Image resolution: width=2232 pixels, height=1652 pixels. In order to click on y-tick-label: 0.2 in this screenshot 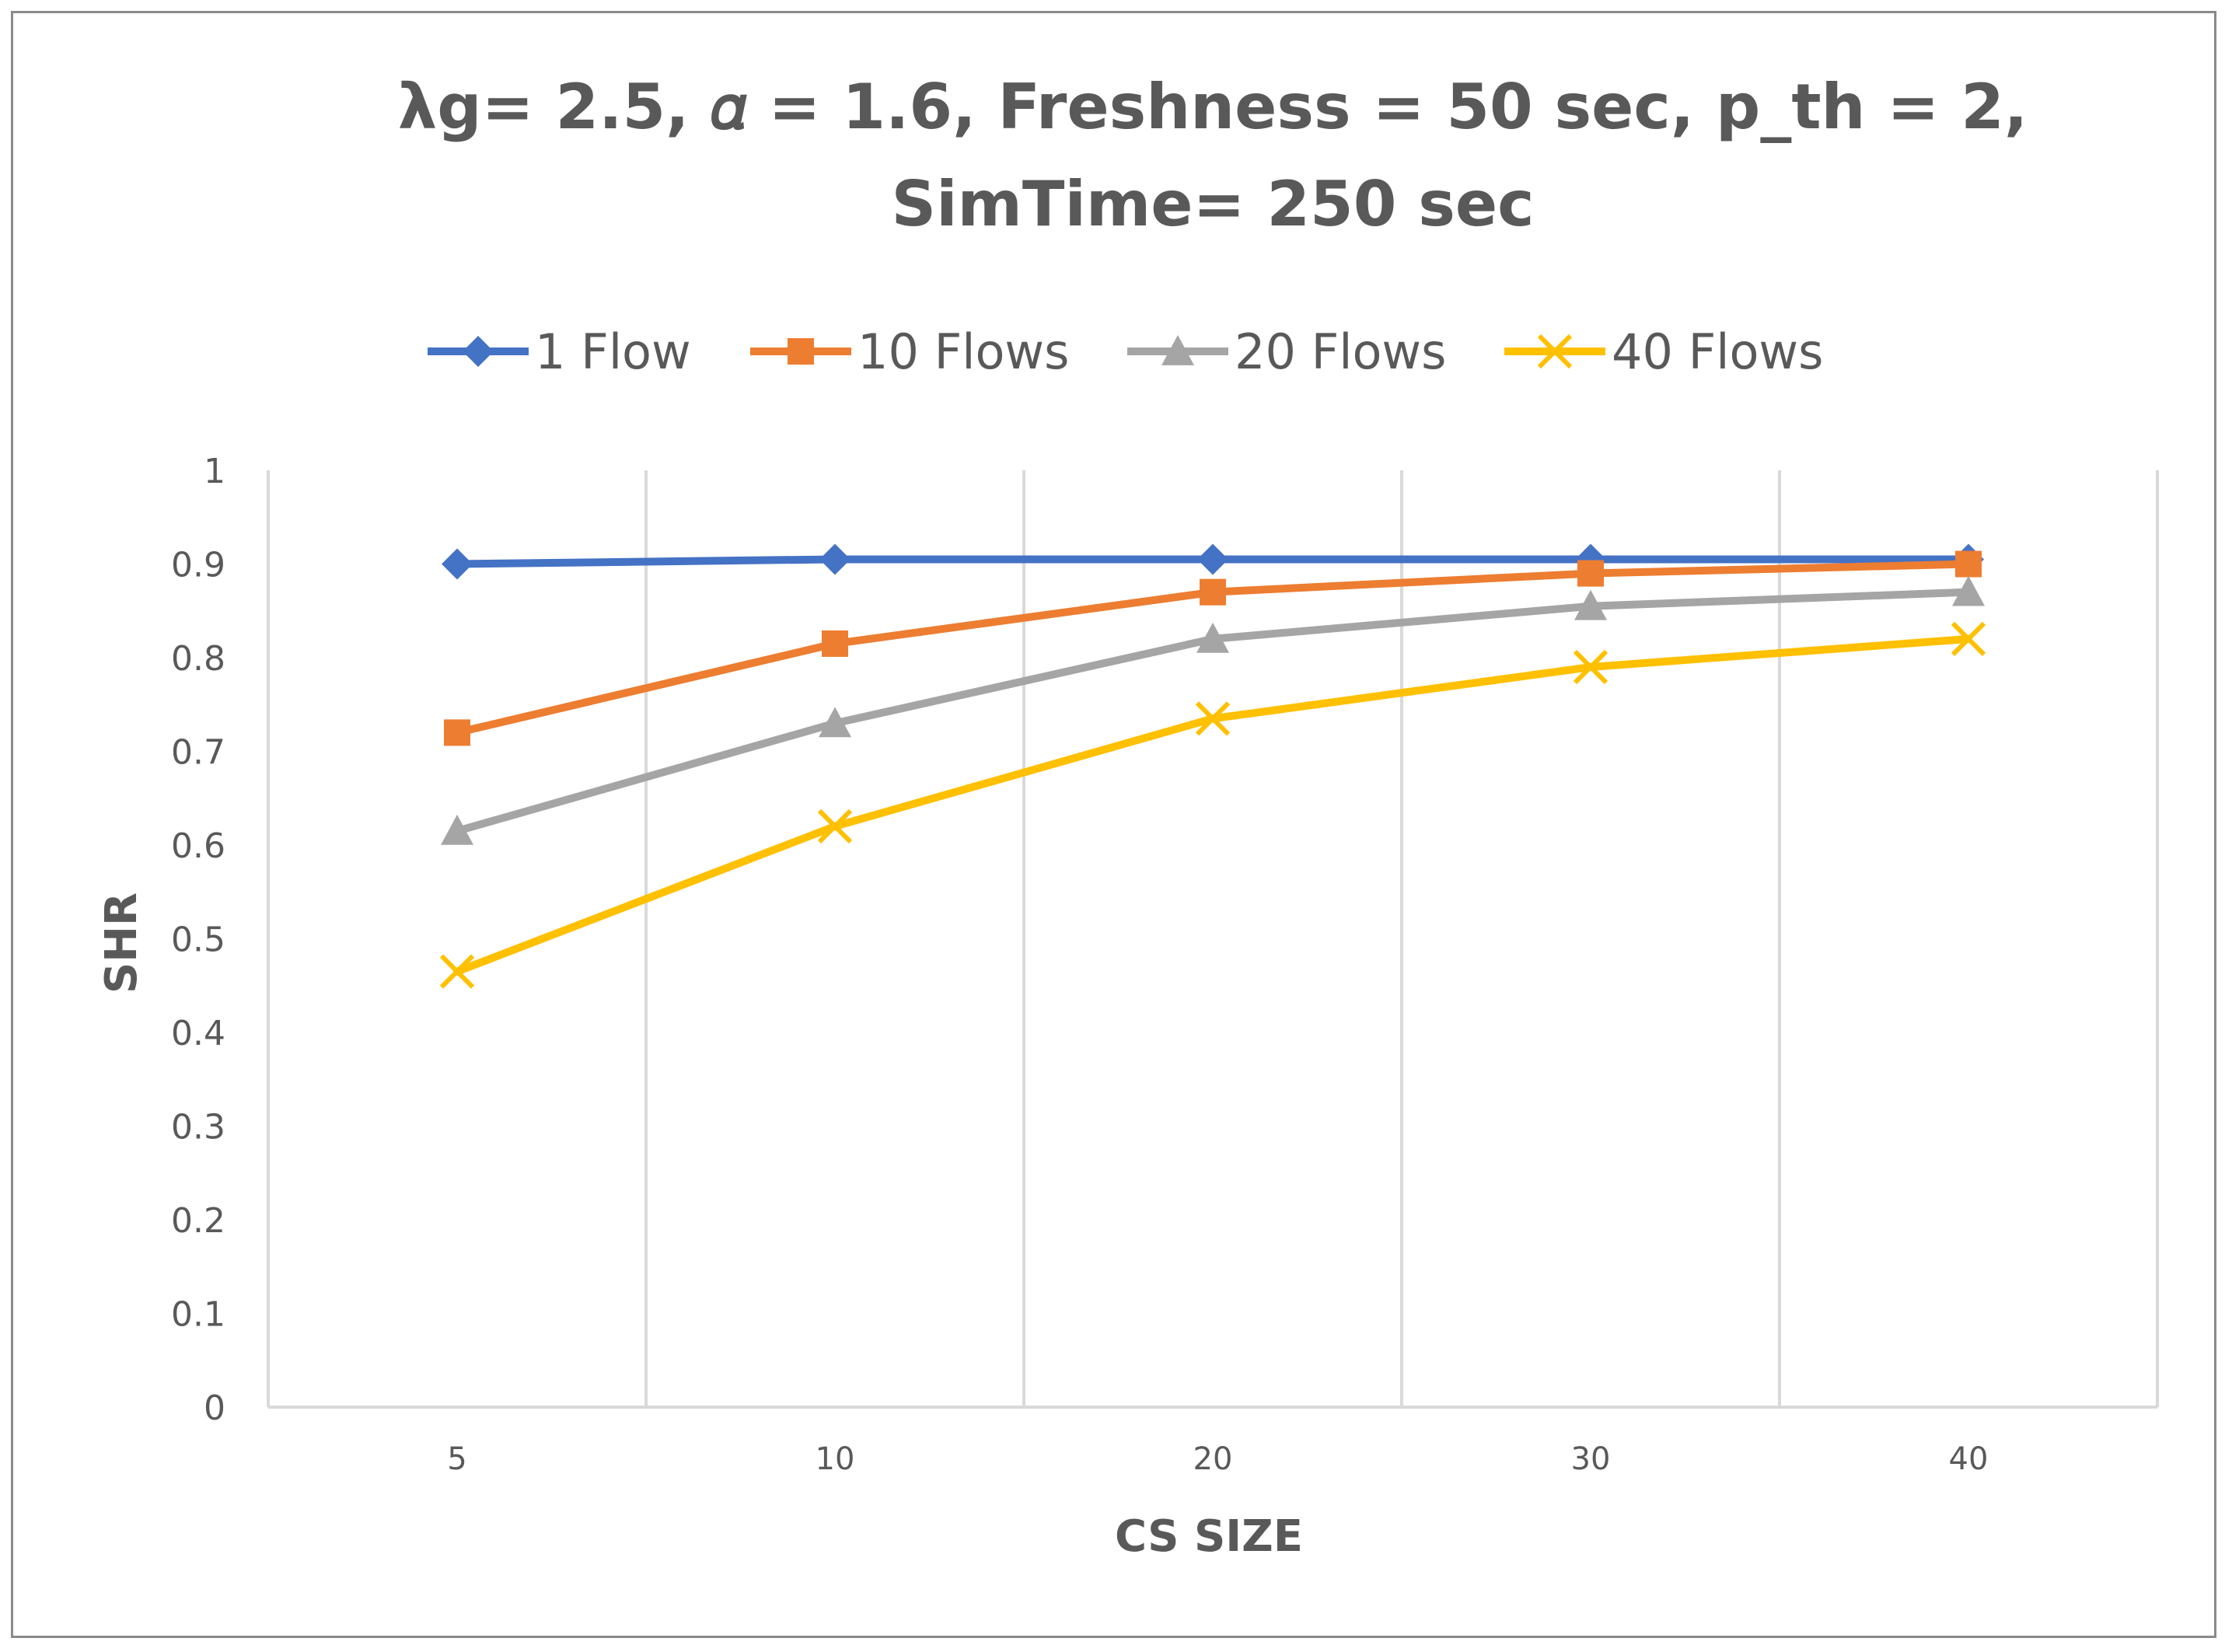, I will do `click(198, 1221)`.